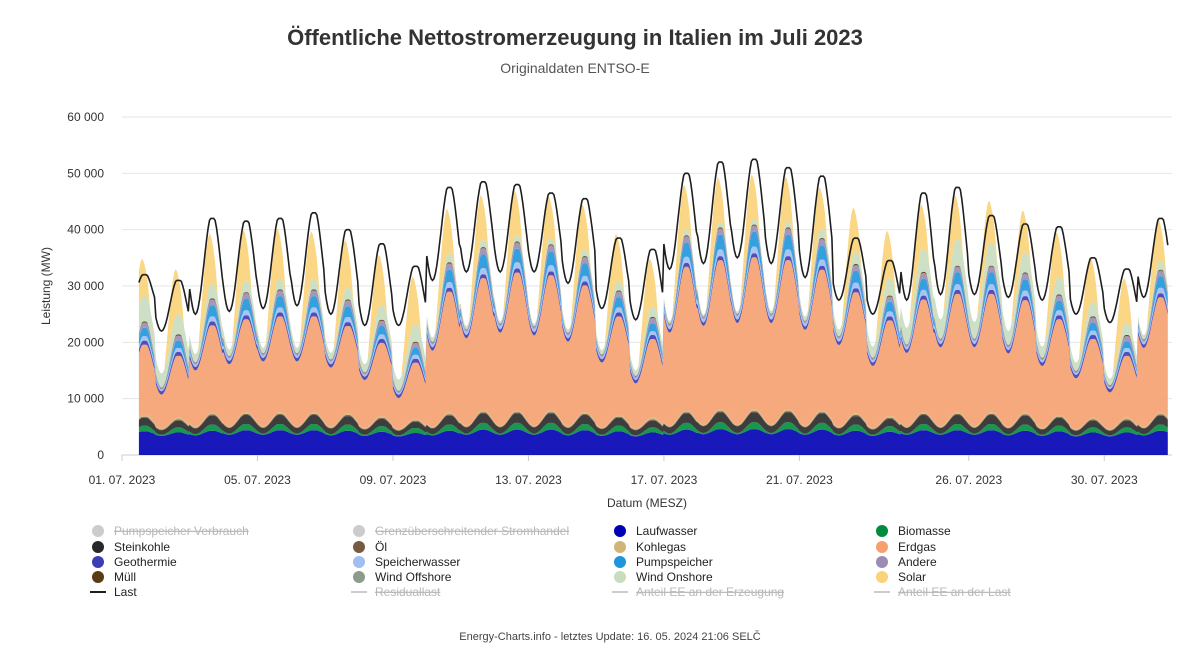 The image size is (1200, 659). I want to click on legend-label: Residuallast, so click(408, 592).